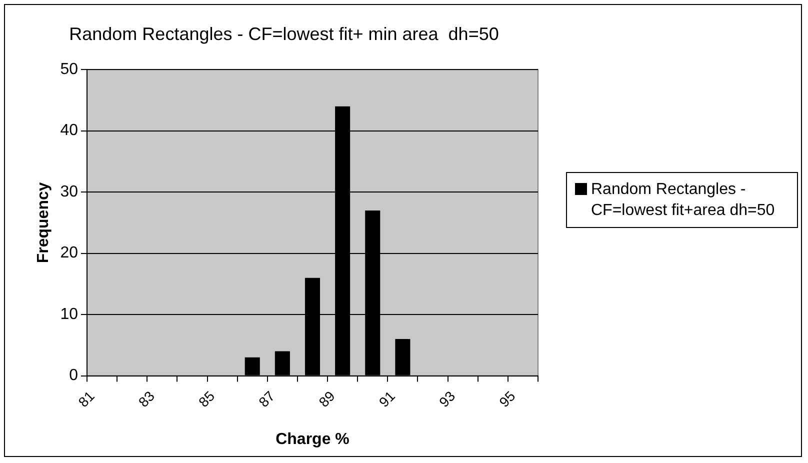  What do you see at coordinates (73, 375) in the screenshot?
I see `y-tick-label: 0` at bounding box center [73, 375].